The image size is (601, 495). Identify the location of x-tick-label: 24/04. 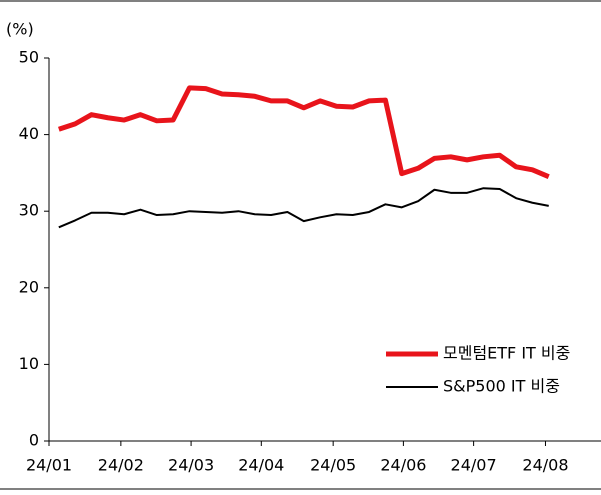
(261, 465).